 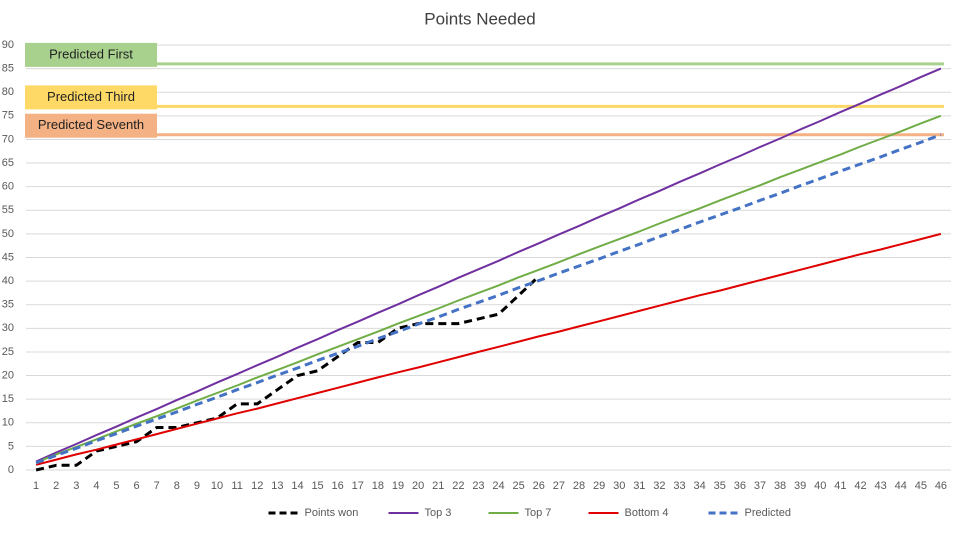 I want to click on x-tick-label: 10, so click(x=217, y=486).